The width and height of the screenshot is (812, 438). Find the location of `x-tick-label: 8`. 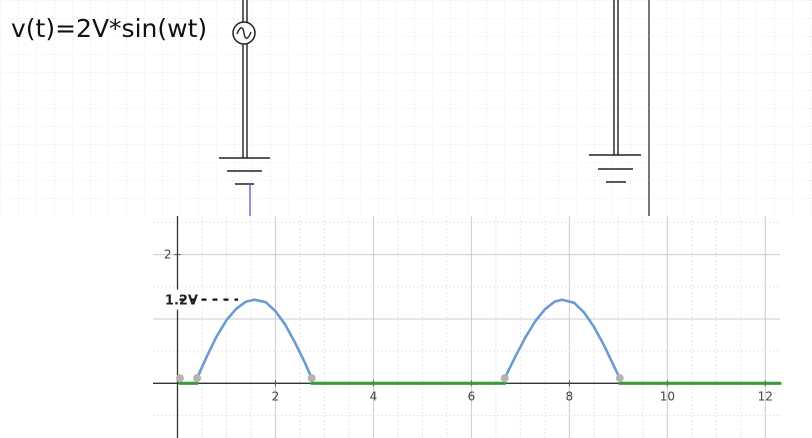

x-tick-label: 8 is located at coordinates (570, 396).